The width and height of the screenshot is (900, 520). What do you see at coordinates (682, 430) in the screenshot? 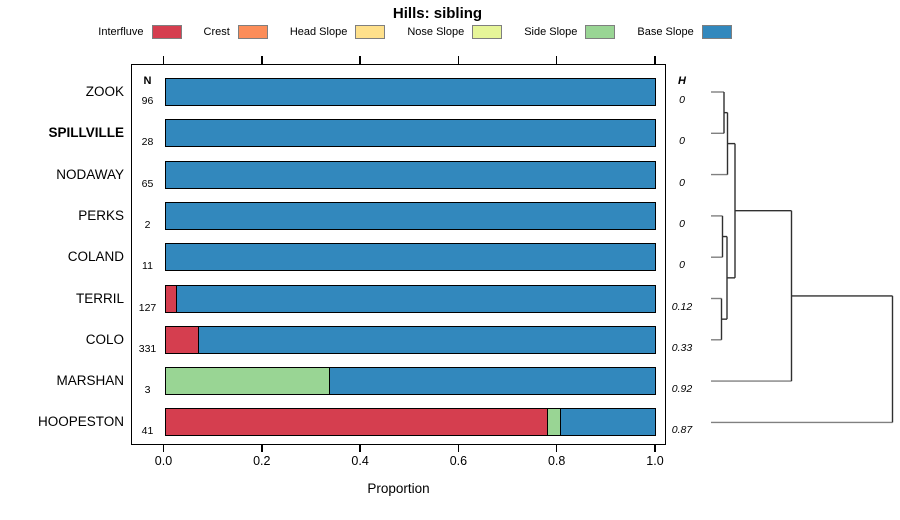
I see `h-value: 0.87` at bounding box center [682, 430].